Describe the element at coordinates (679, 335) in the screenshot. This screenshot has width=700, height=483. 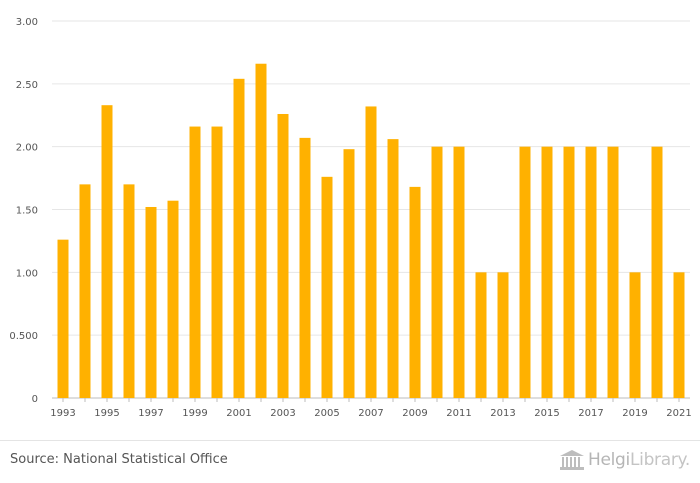
I see `bar-2021` at that location.